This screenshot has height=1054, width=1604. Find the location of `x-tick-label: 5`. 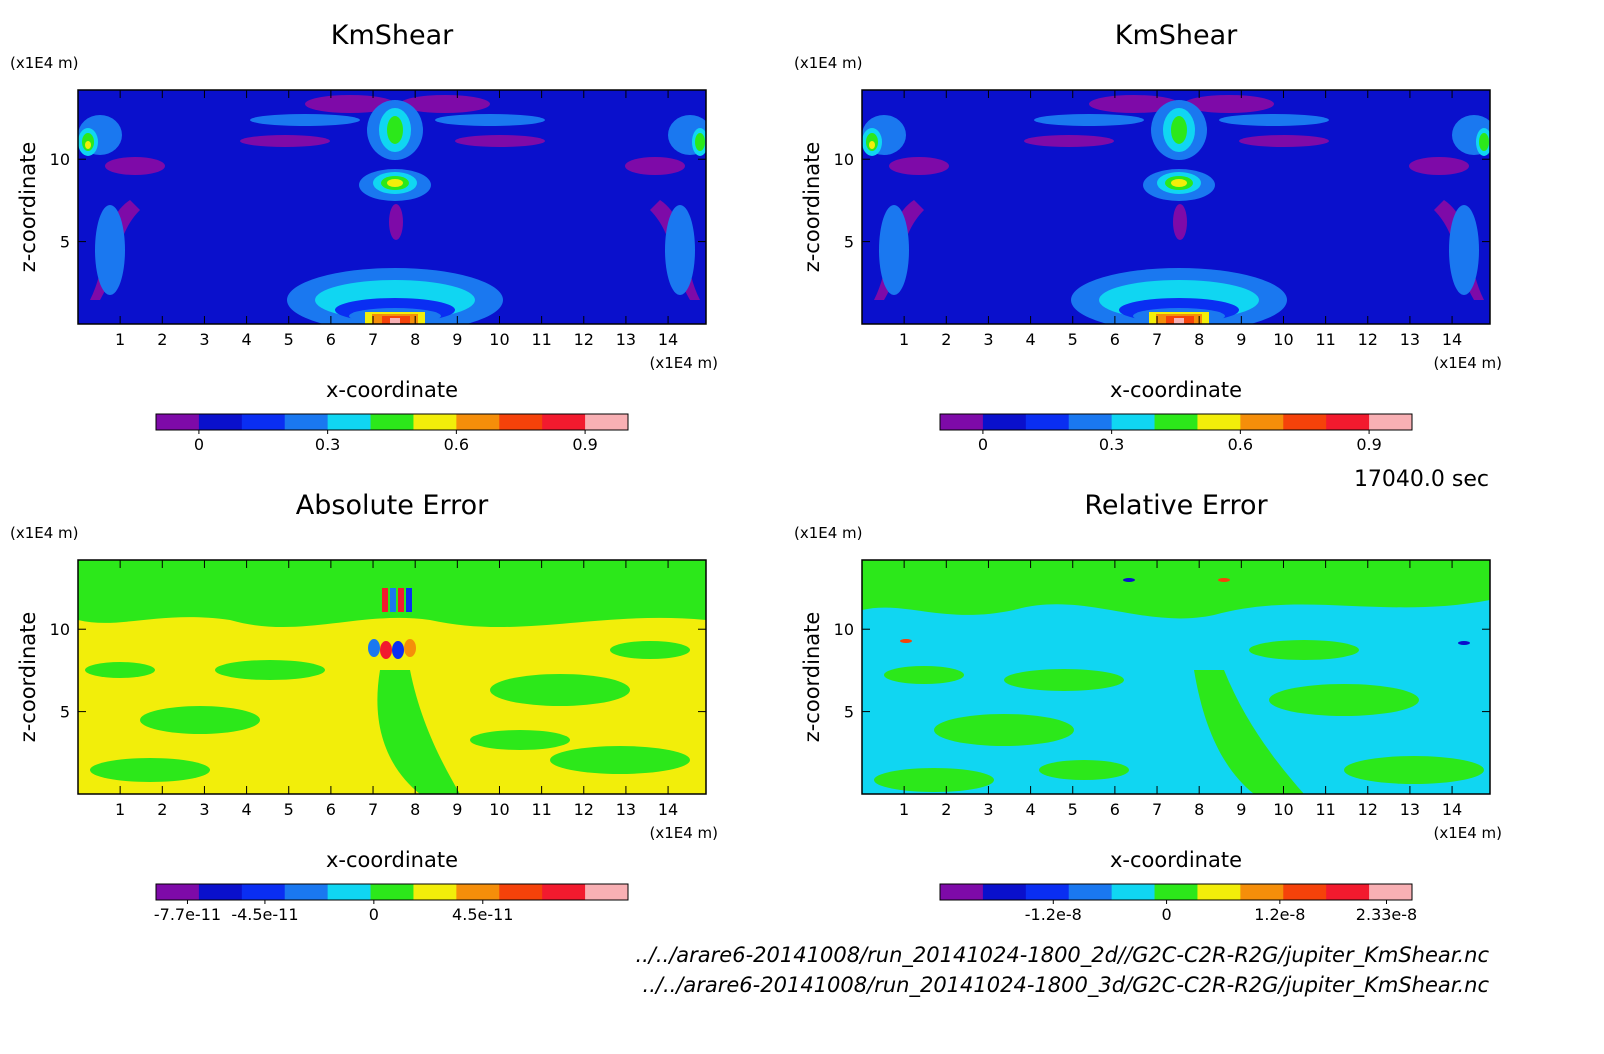

x-tick-label: 5 is located at coordinates (289, 809).